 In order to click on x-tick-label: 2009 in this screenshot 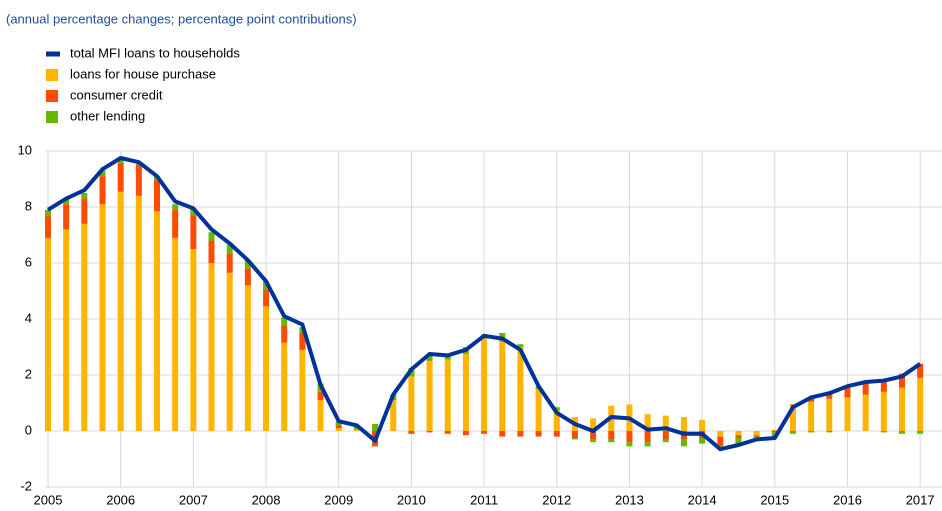, I will do `click(338, 499)`.